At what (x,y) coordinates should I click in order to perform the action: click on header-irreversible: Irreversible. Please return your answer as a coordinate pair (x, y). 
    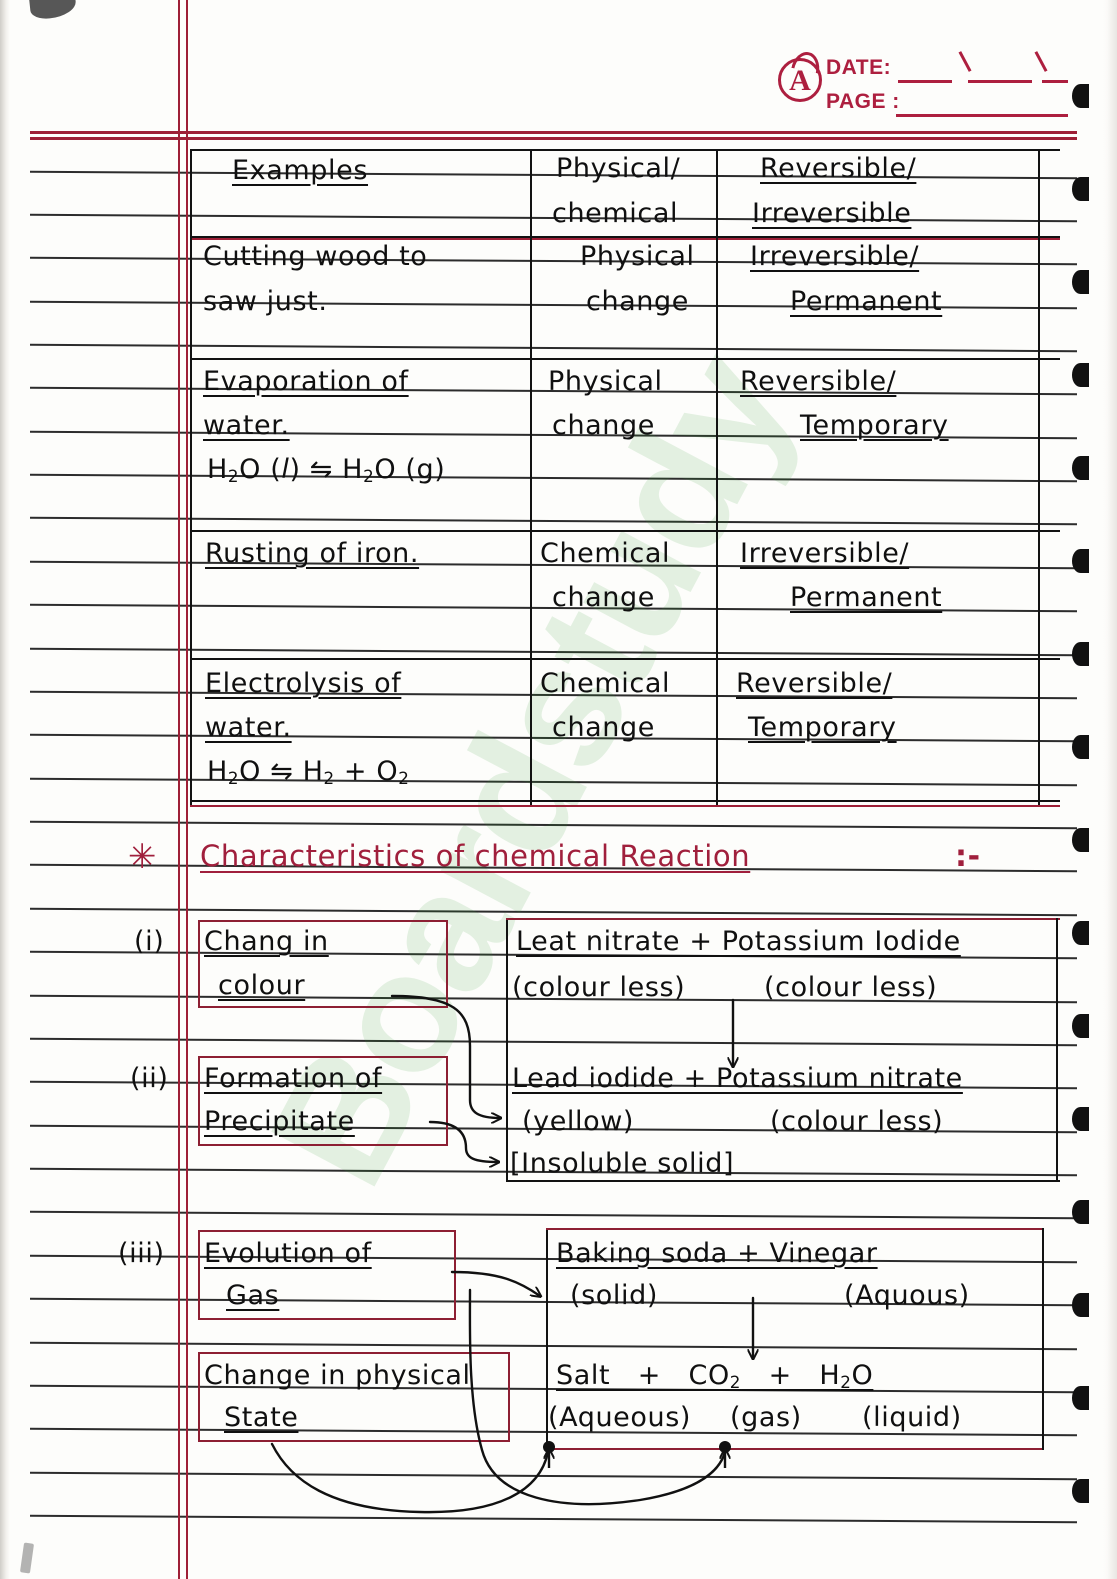
    Looking at the image, I should click on (832, 213).